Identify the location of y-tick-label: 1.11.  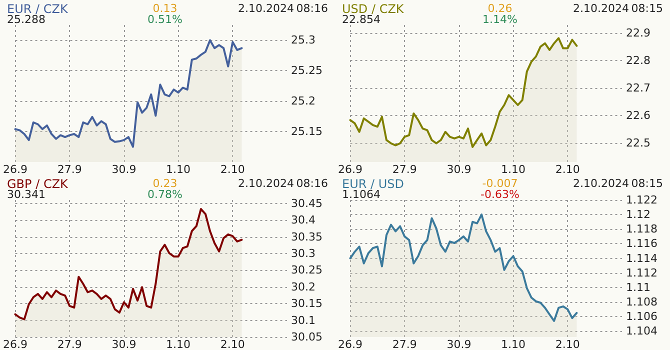
(638, 287).